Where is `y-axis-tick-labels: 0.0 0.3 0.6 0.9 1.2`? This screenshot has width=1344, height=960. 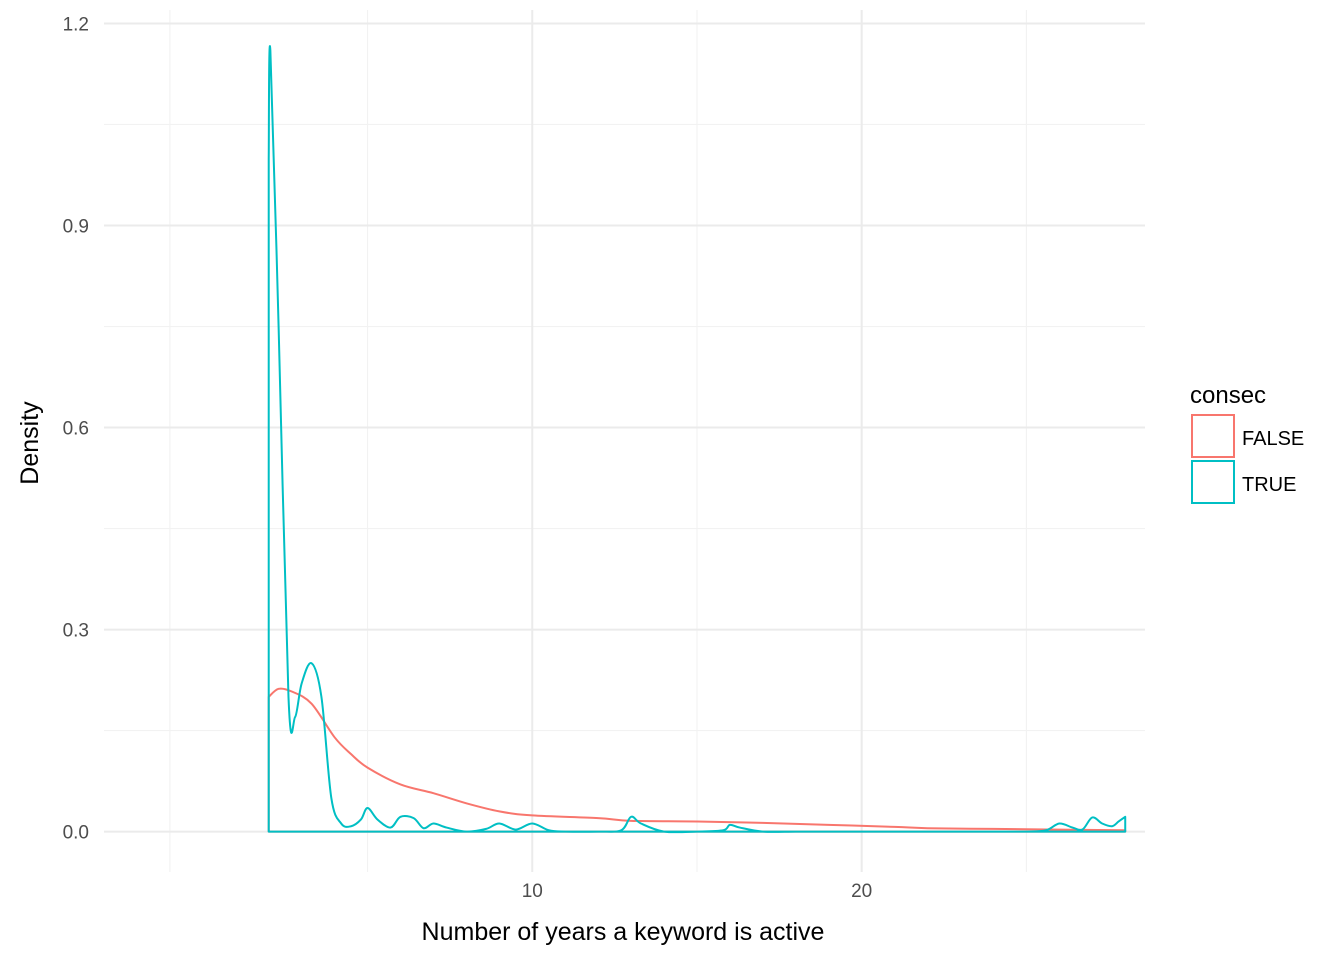
y-axis-tick-labels: 0.0 0.3 0.6 0.9 1.2 is located at coordinates (76, 428).